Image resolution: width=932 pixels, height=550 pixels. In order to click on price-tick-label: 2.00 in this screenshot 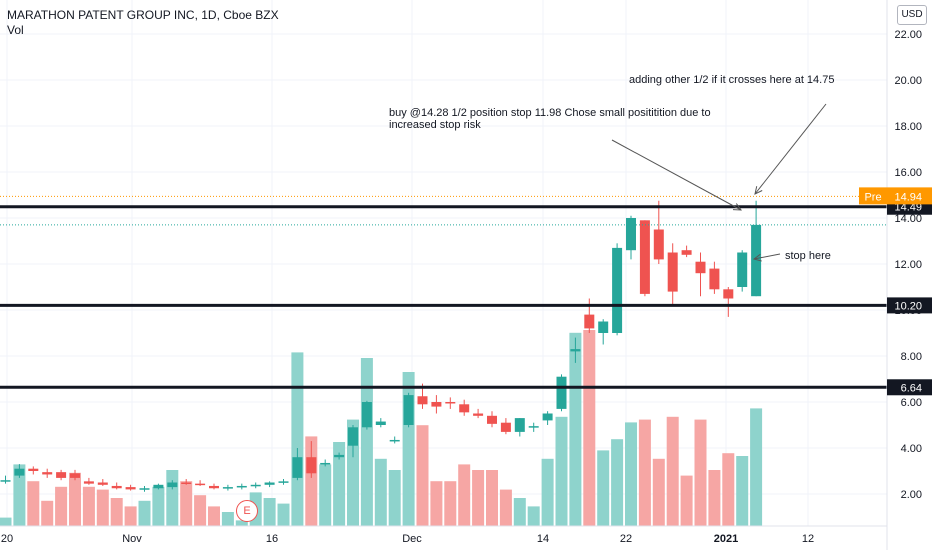, I will do `click(911, 495)`.